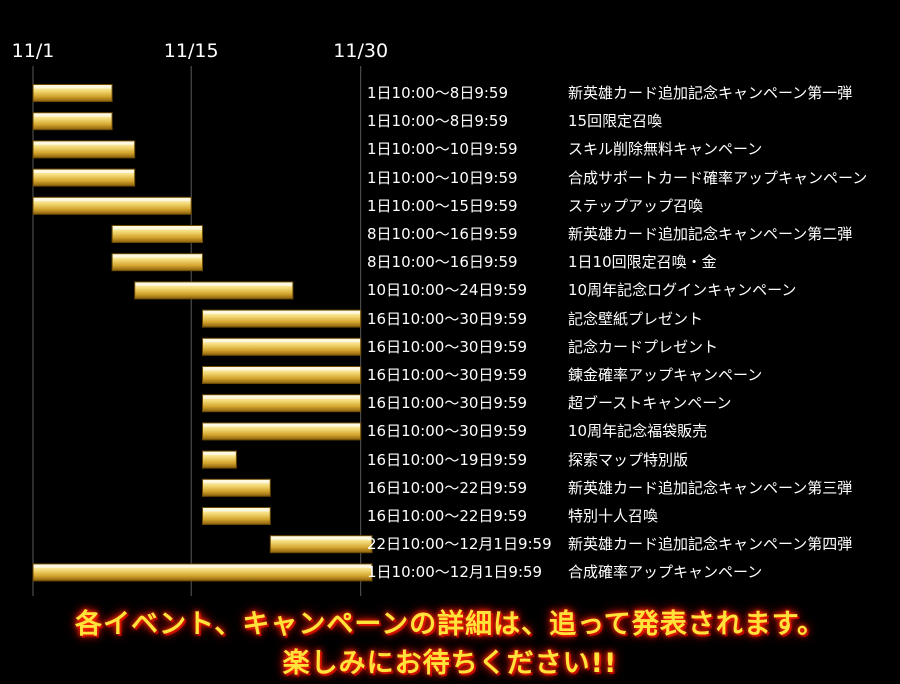  What do you see at coordinates (665, 572) in the screenshot?
I see `event-label: 合成確率アップキャンペーン` at bounding box center [665, 572].